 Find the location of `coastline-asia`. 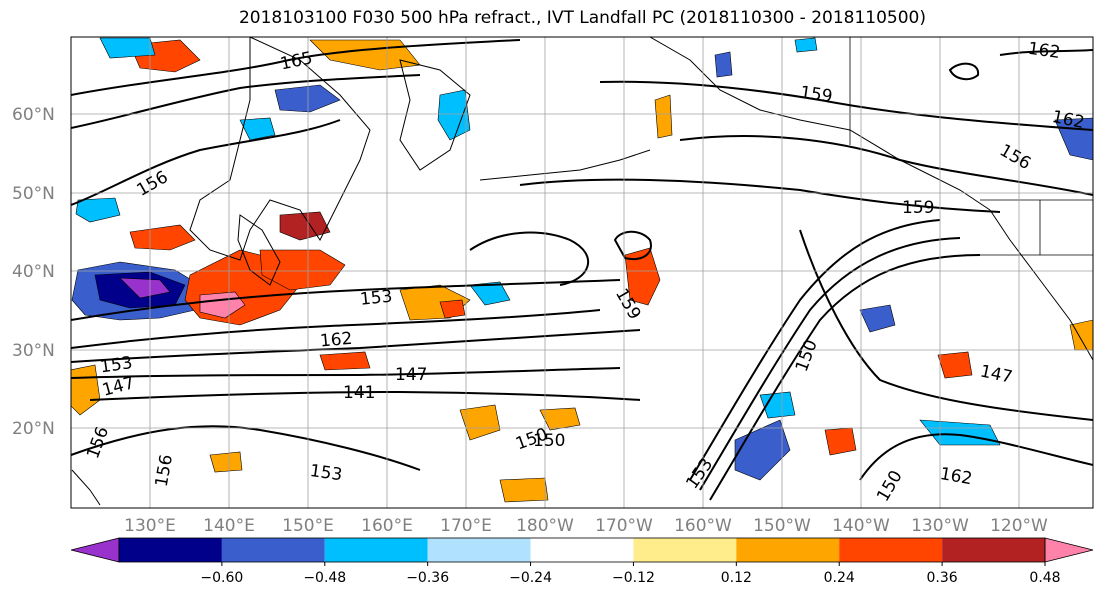

coastline-asia is located at coordinates (280, 149).